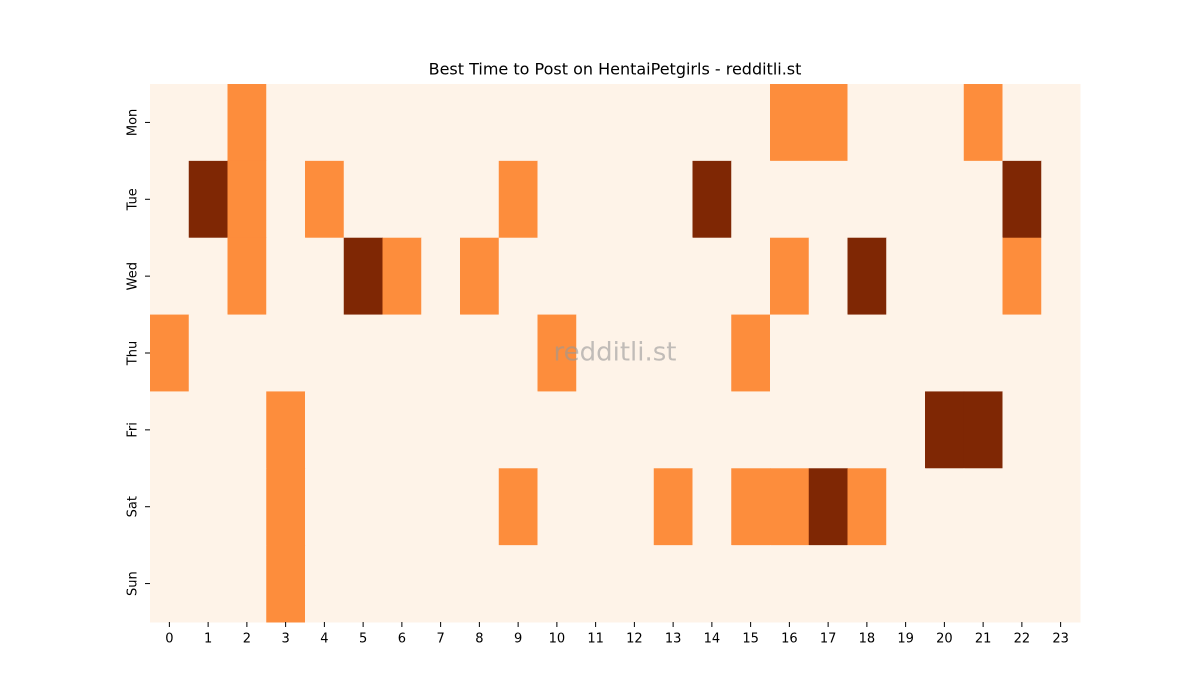 The image size is (1200, 700). What do you see at coordinates (1022, 639) in the screenshot?
I see `x-tick-label: 22` at bounding box center [1022, 639].